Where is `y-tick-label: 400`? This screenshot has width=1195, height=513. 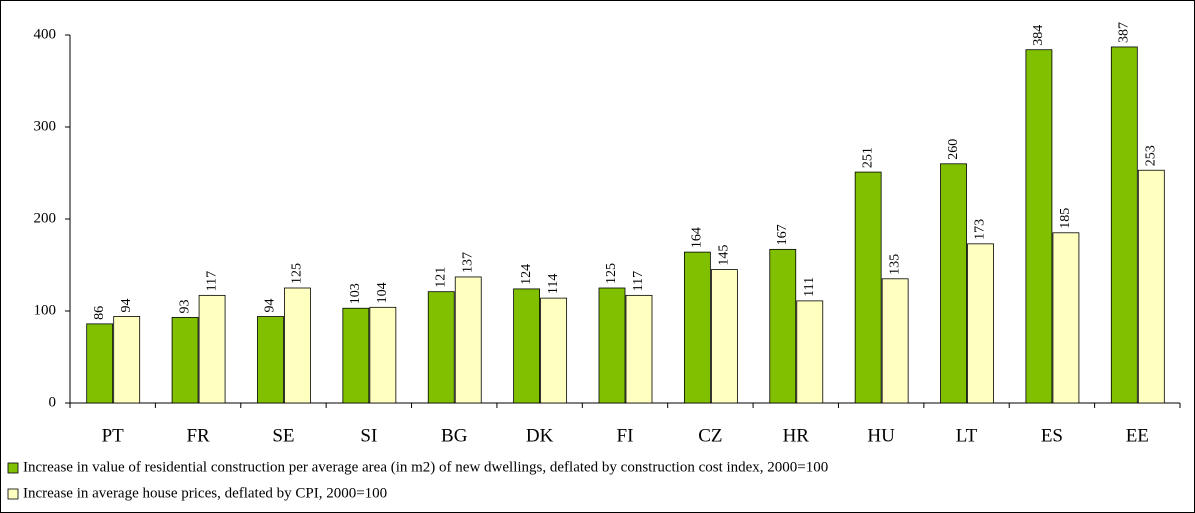
y-tick-label: 400 is located at coordinates (45, 34).